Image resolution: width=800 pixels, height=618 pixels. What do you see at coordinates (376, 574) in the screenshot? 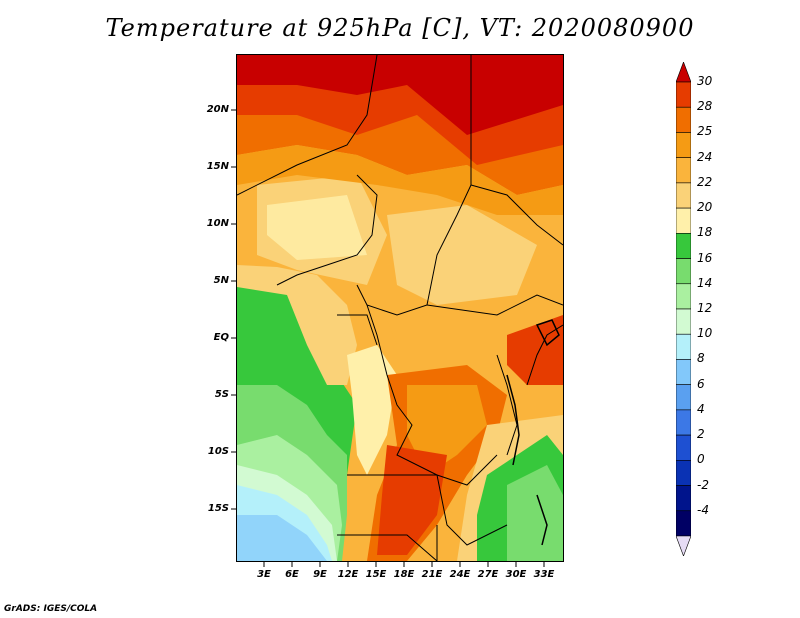
I see `lon-label: 15E` at bounding box center [376, 574].